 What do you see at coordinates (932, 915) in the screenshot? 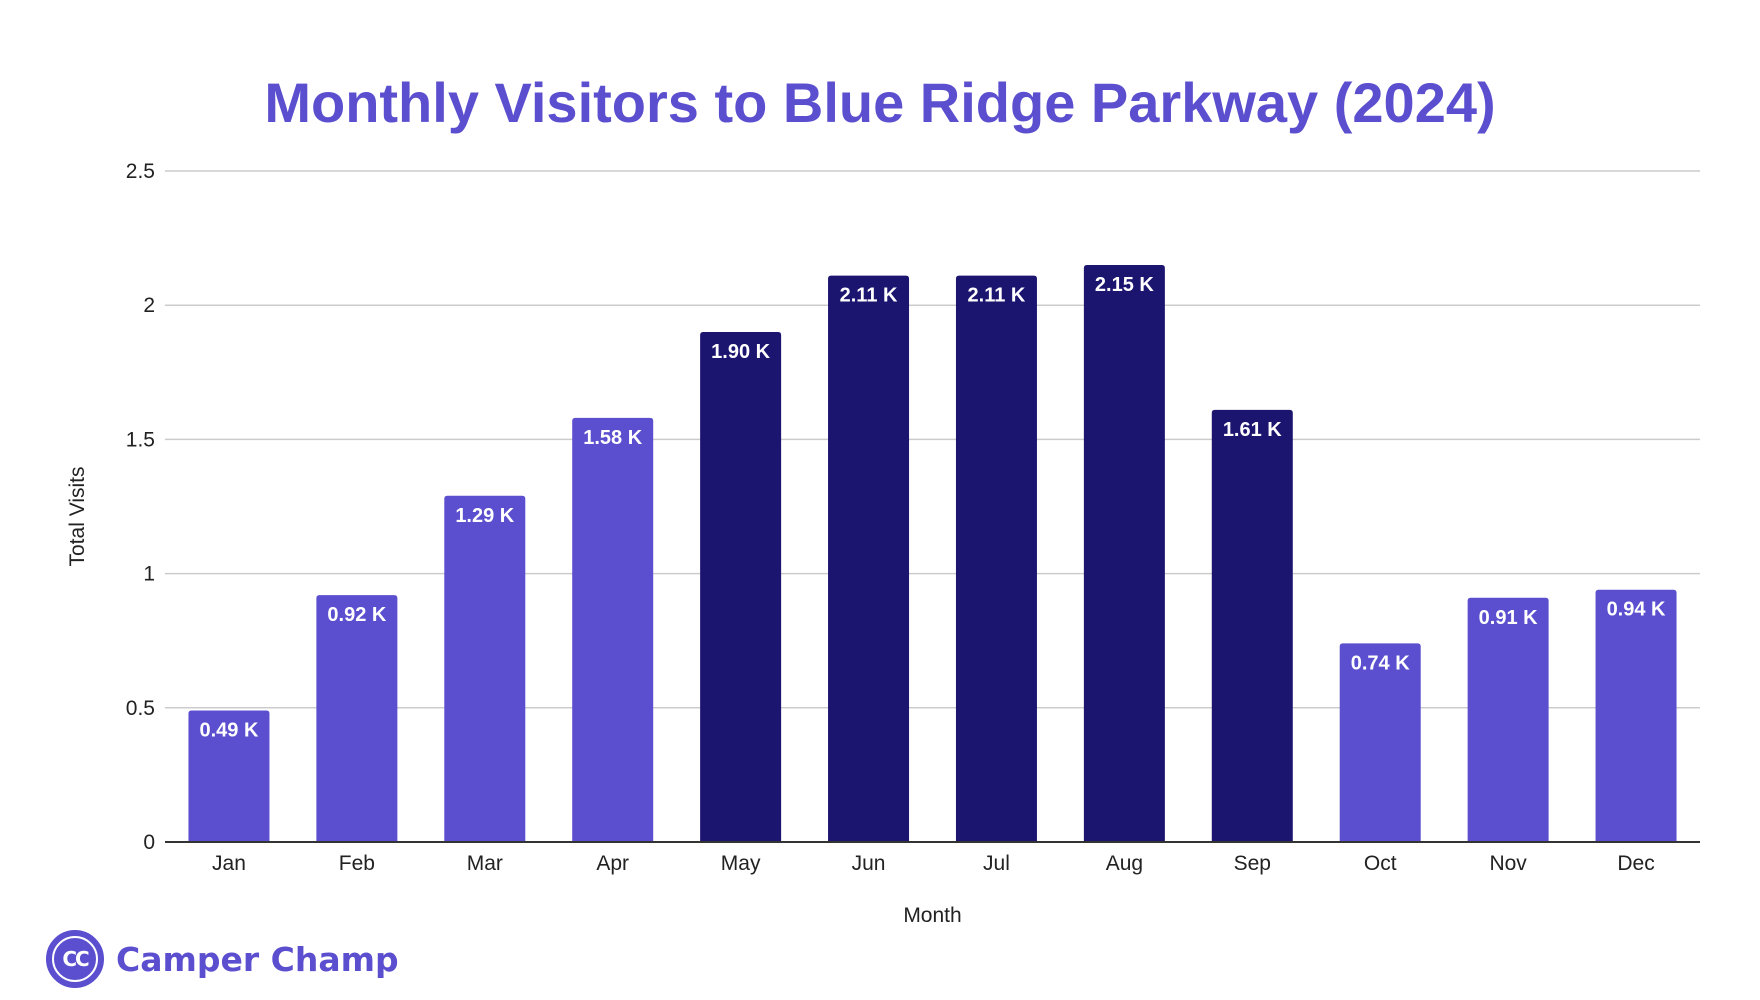
I see `x-axis-title: Month` at bounding box center [932, 915].